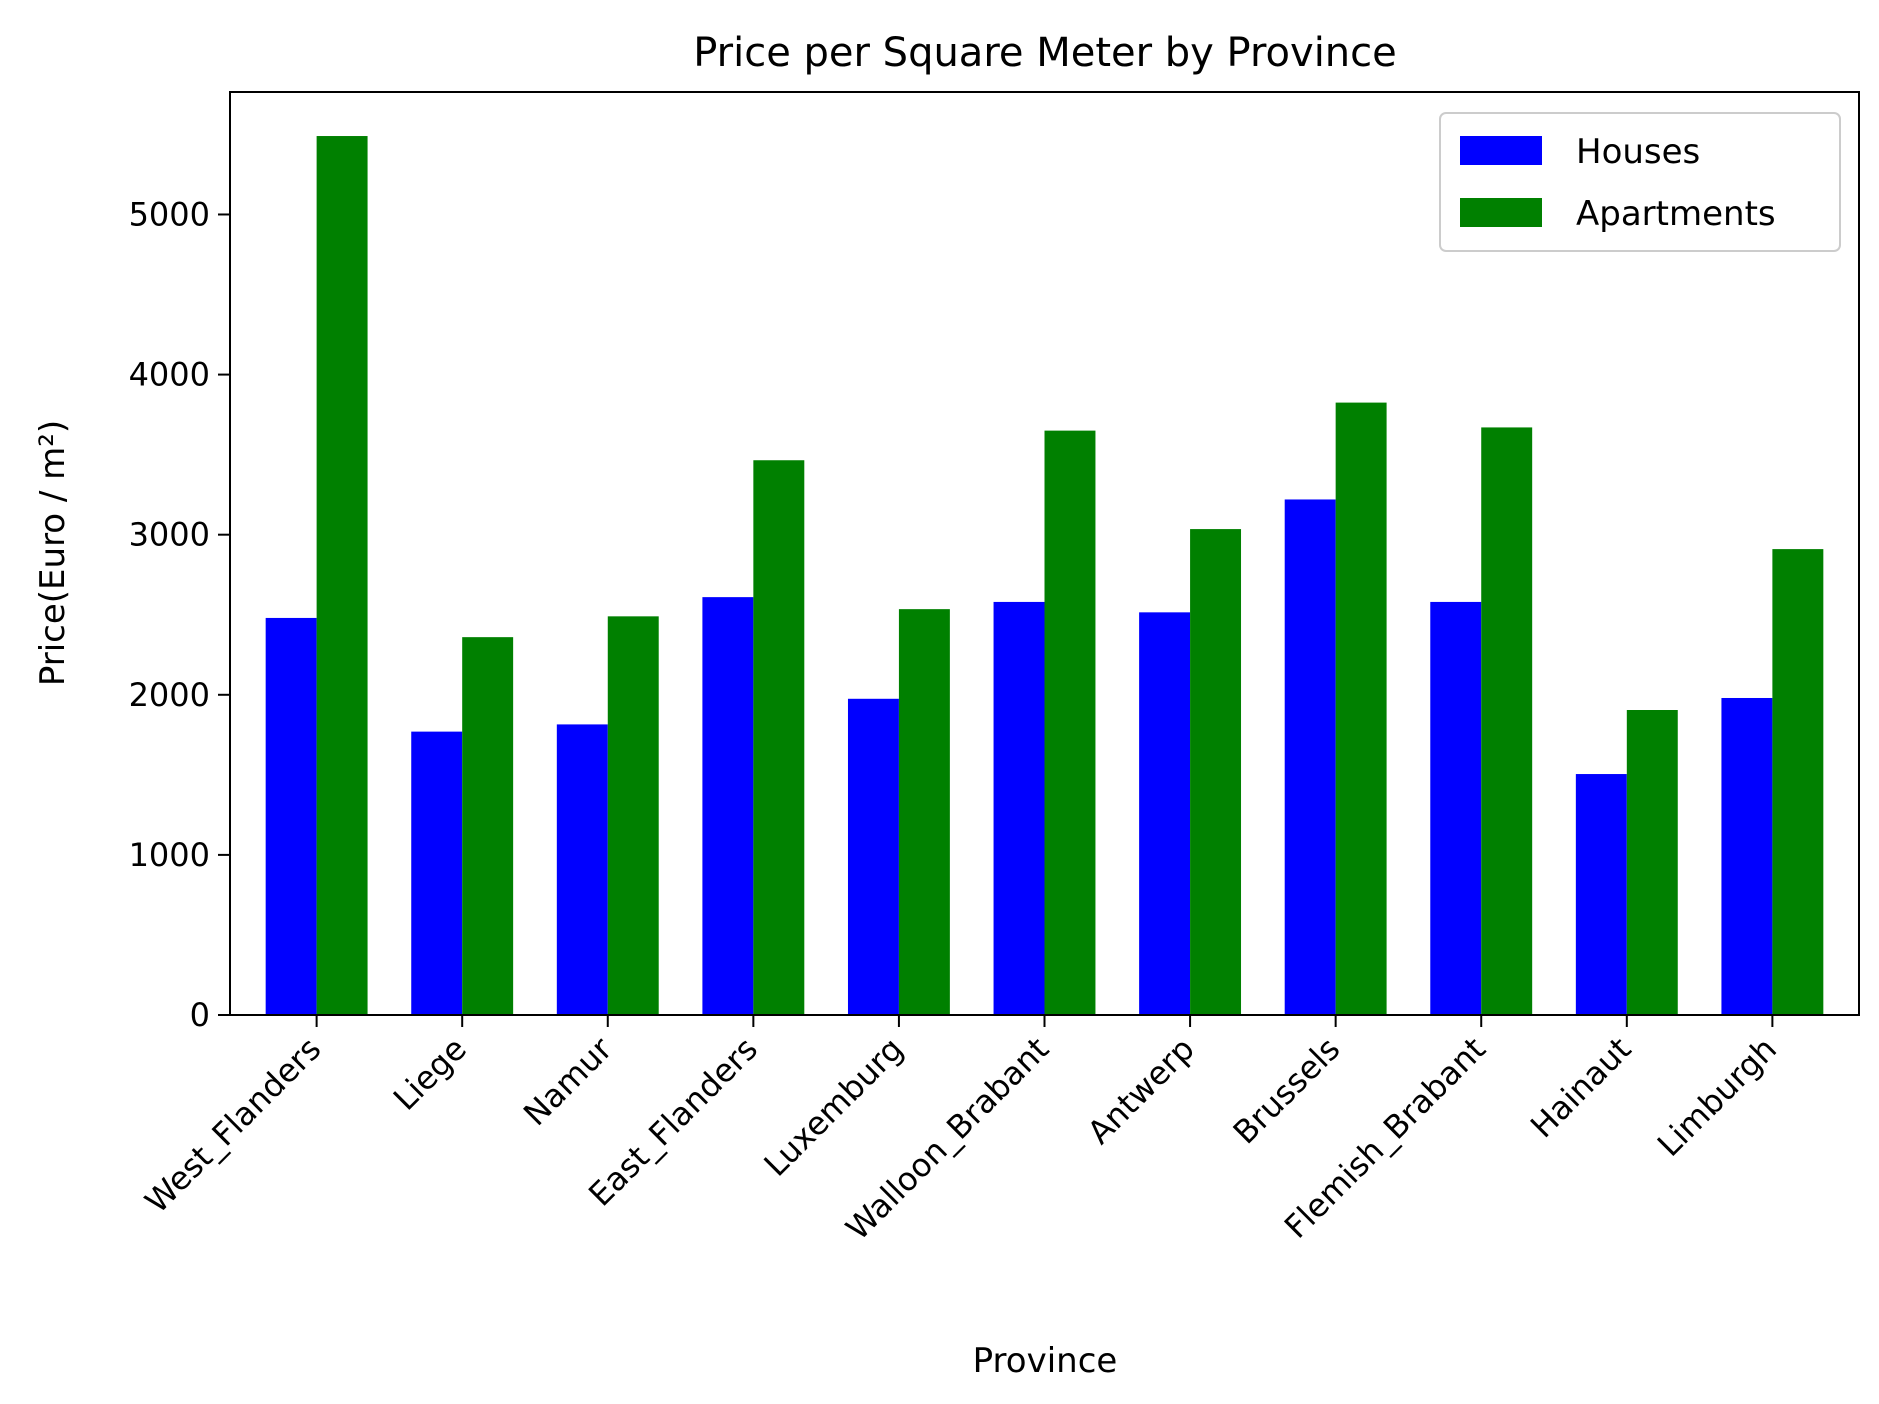 The image size is (1879, 1404). Describe the element at coordinates (728, 806) in the screenshot. I see `bar-houses-east-flanders` at that location.